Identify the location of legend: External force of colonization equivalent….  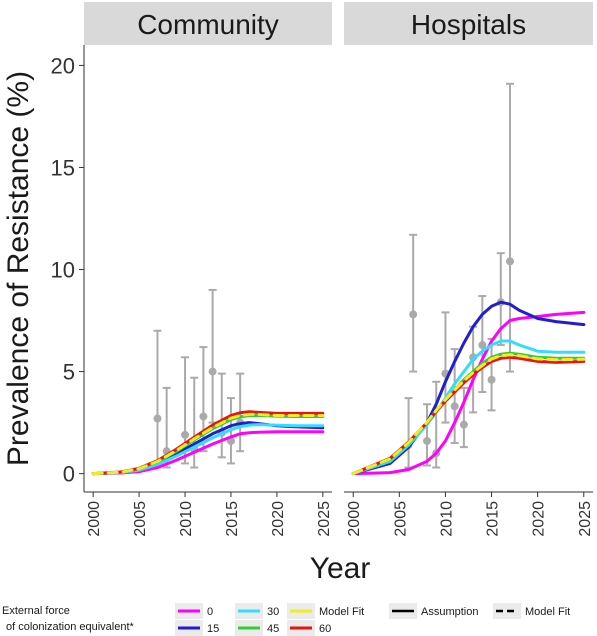
(286, 619).